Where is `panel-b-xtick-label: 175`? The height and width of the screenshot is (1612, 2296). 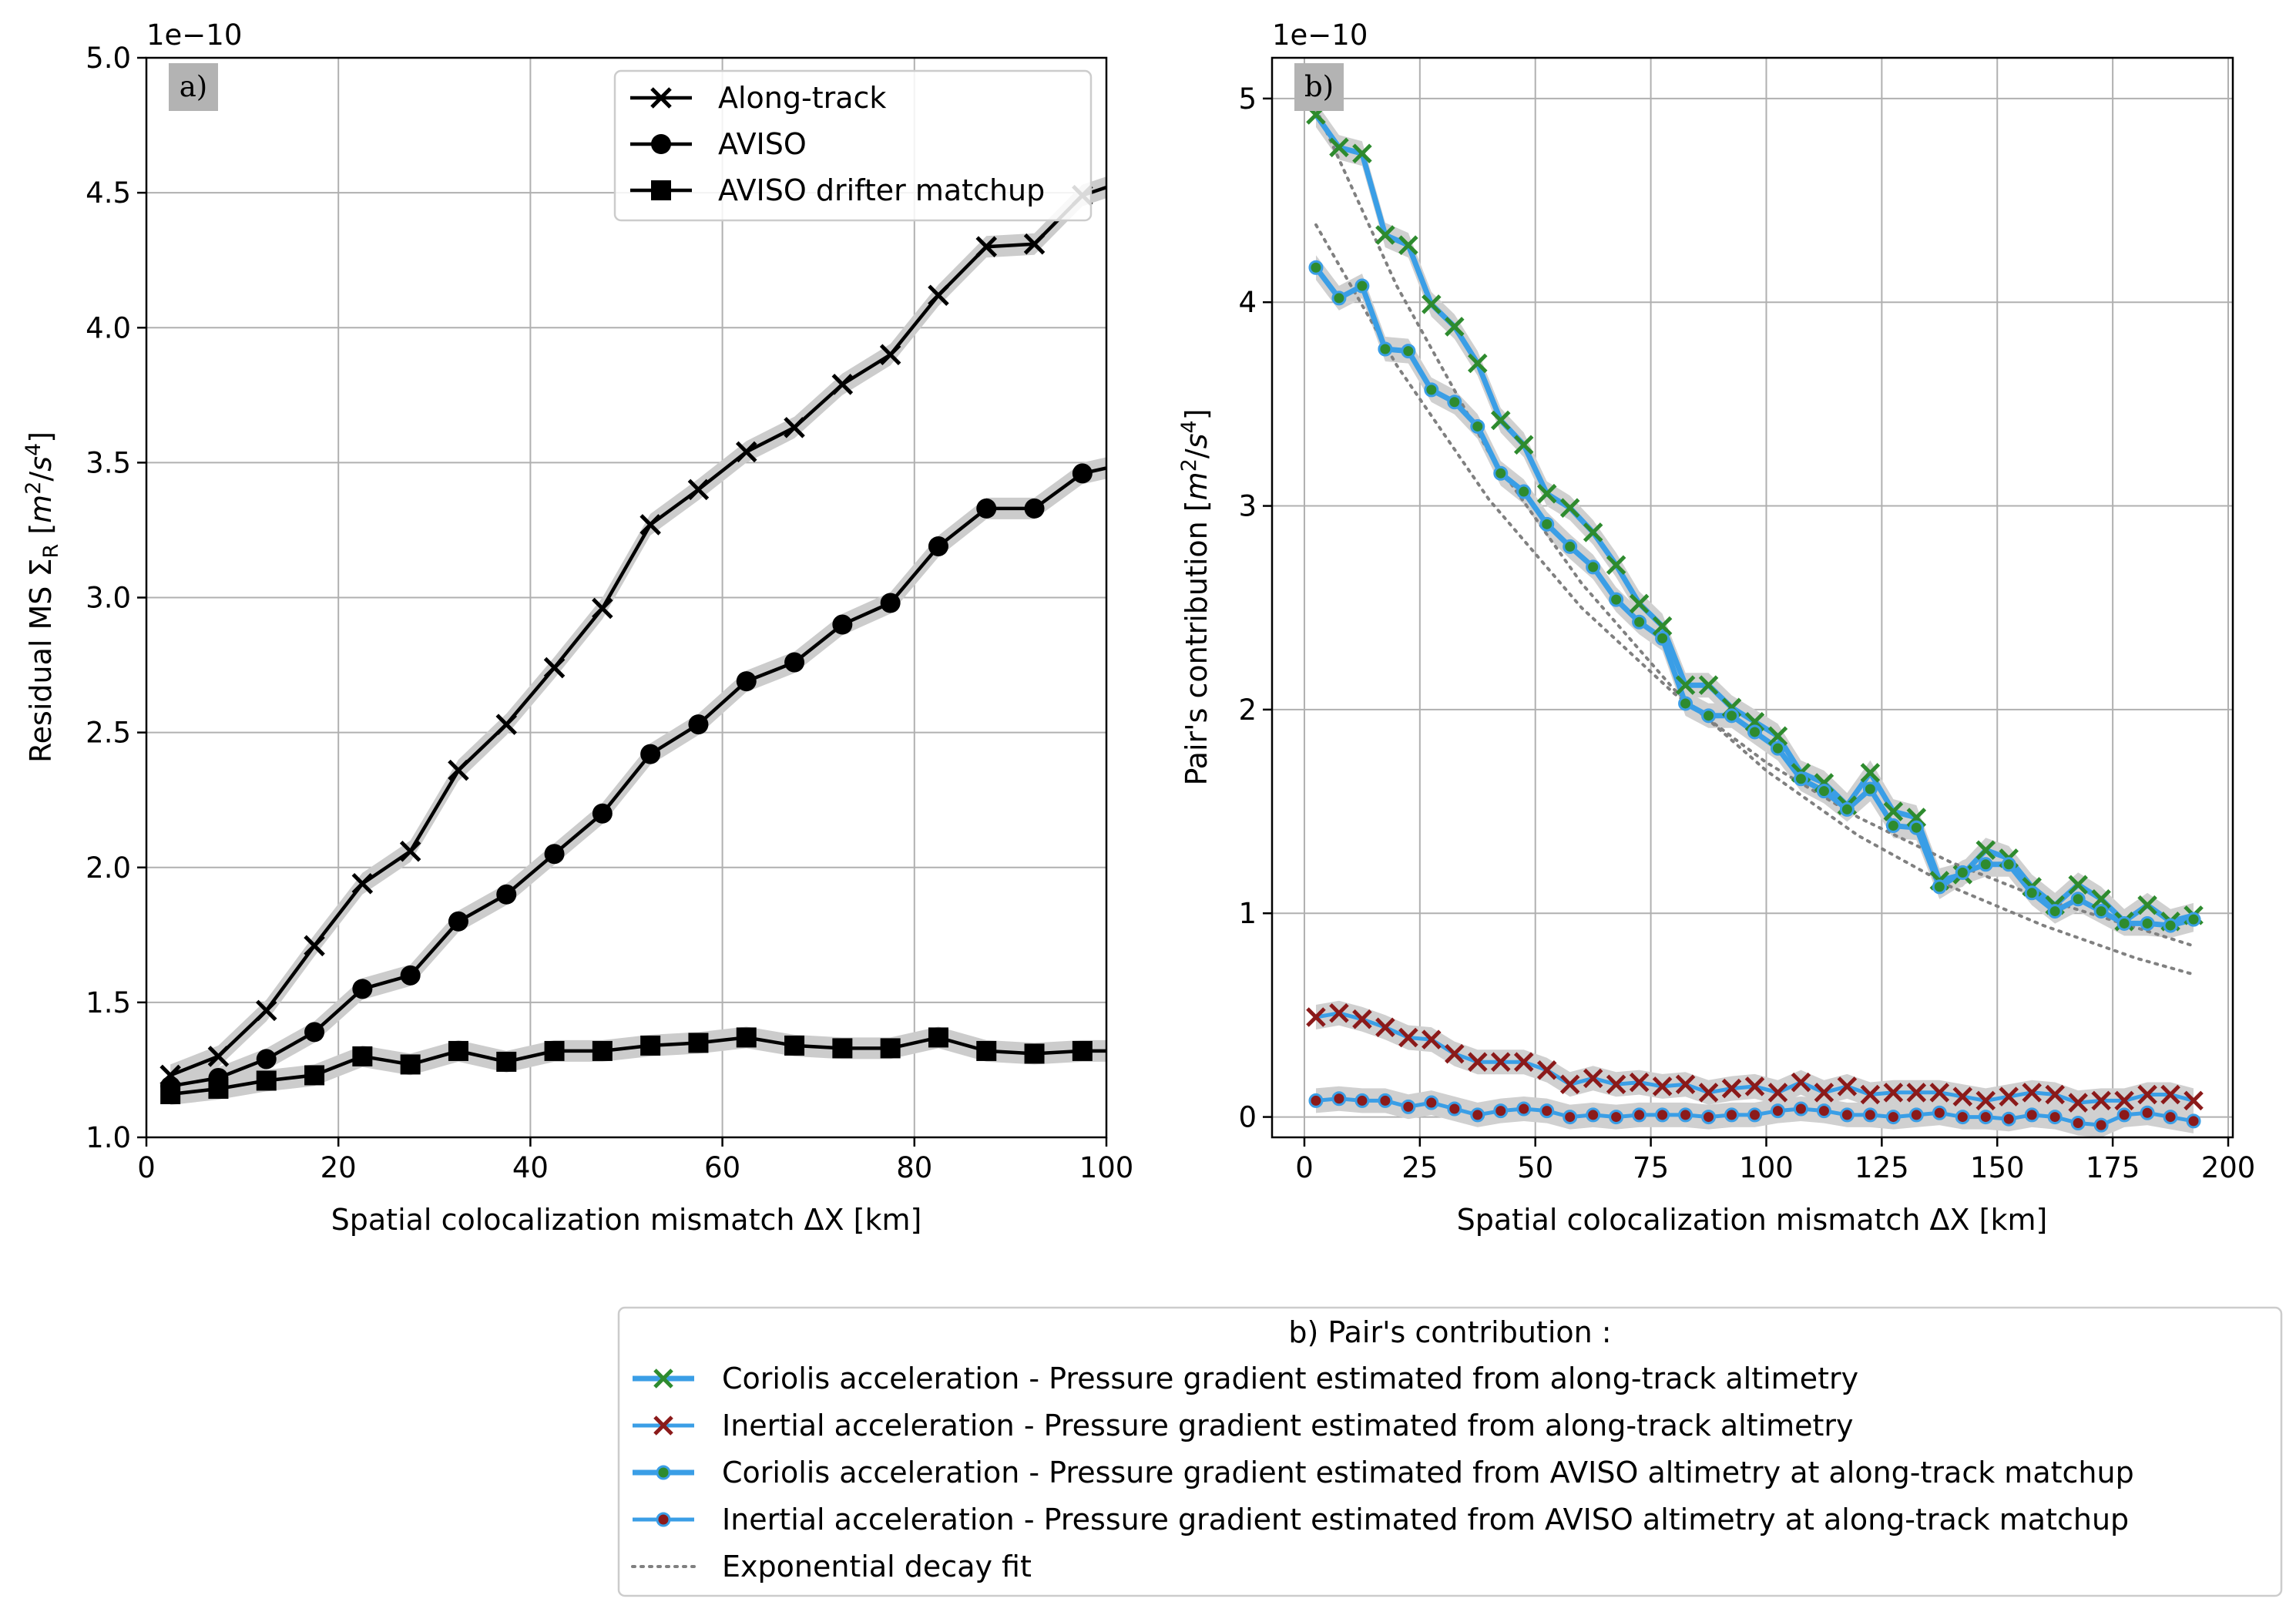 panel-b-xtick-label: 175 is located at coordinates (2113, 1167).